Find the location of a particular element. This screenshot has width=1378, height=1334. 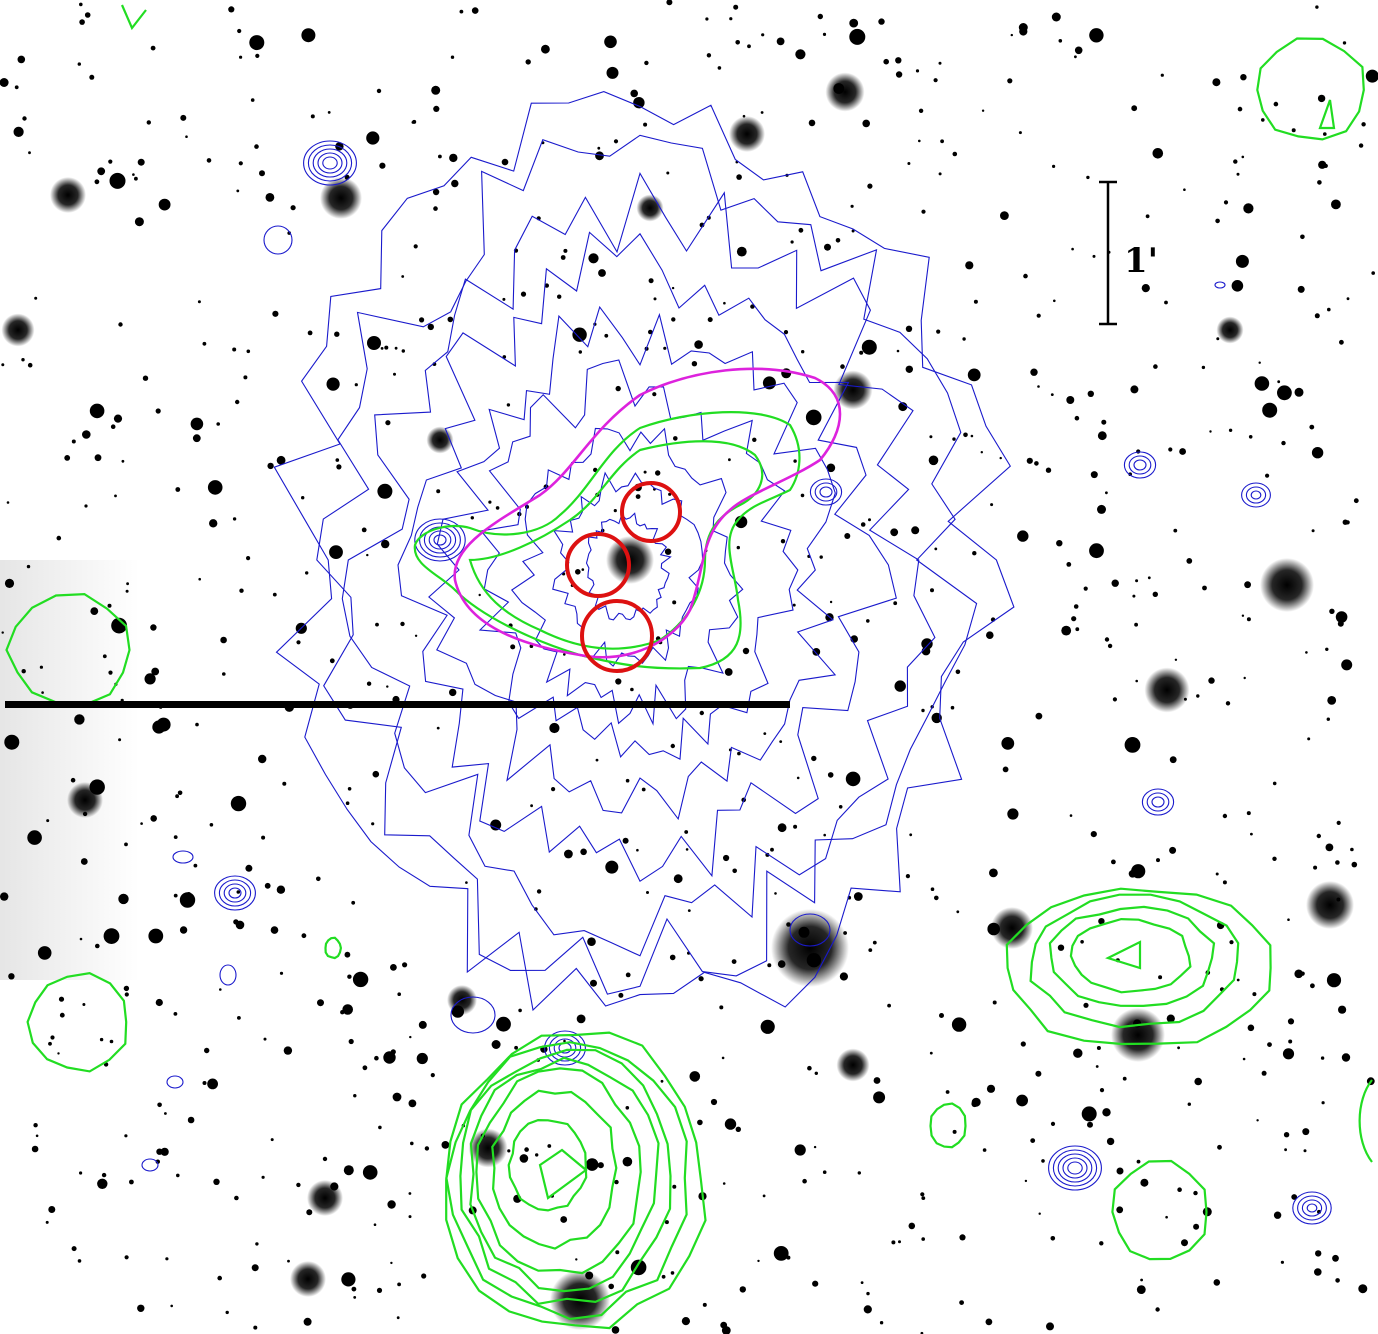

radio-contour-south-peak is located at coordinates (563, 1174).